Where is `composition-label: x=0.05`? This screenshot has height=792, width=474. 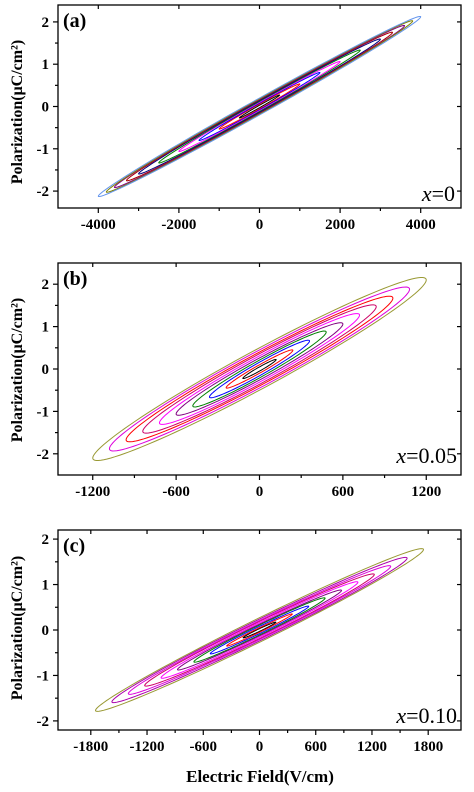
composition-label: x=0.05 is located at coordinates (426, 455).